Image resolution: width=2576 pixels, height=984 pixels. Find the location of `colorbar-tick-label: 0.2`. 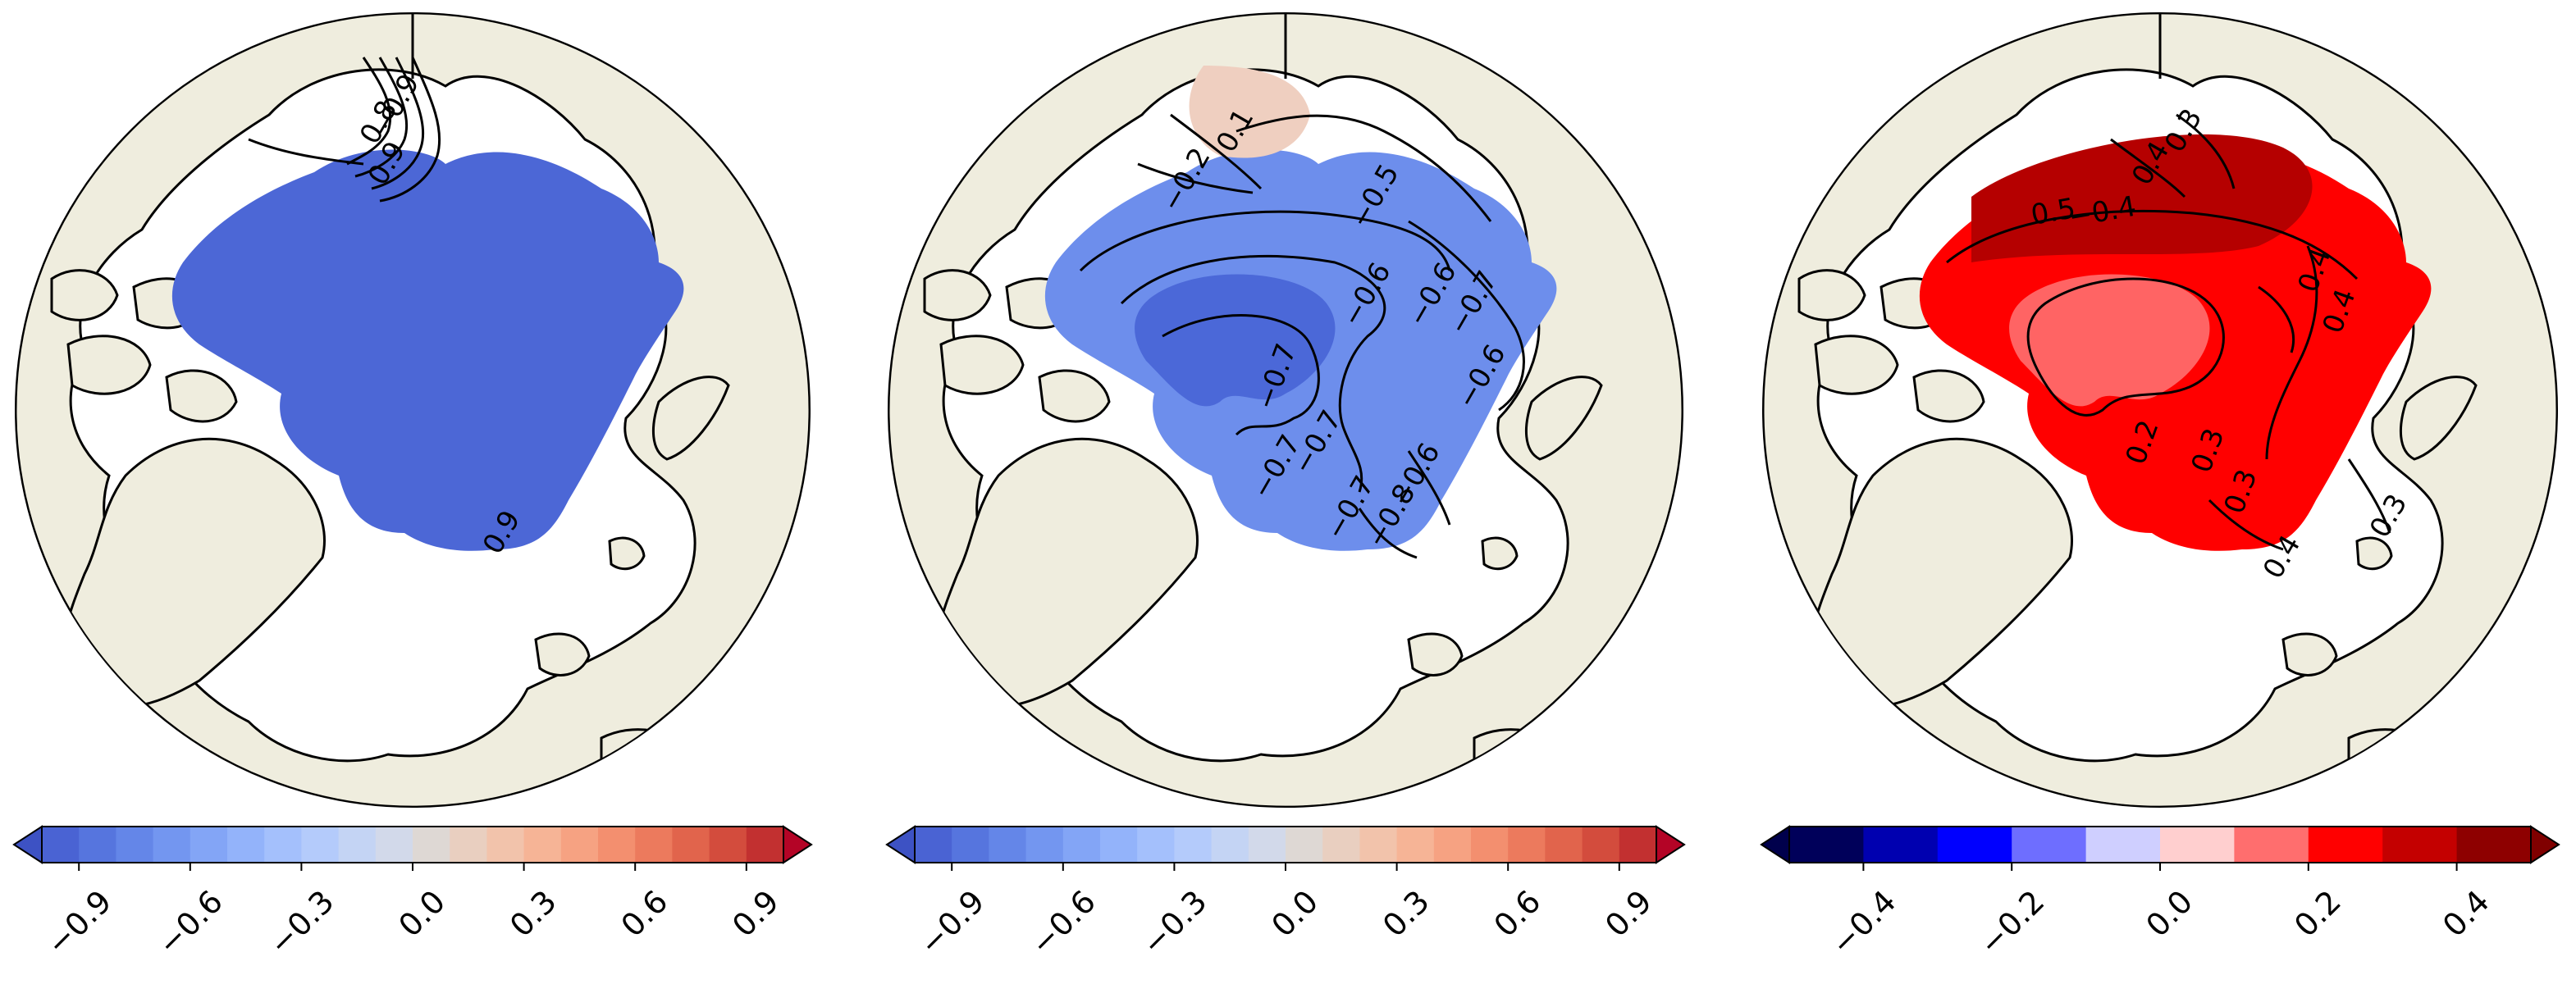

colorbar-tick-label: 0.2 is located at coordinates (2317, 913).